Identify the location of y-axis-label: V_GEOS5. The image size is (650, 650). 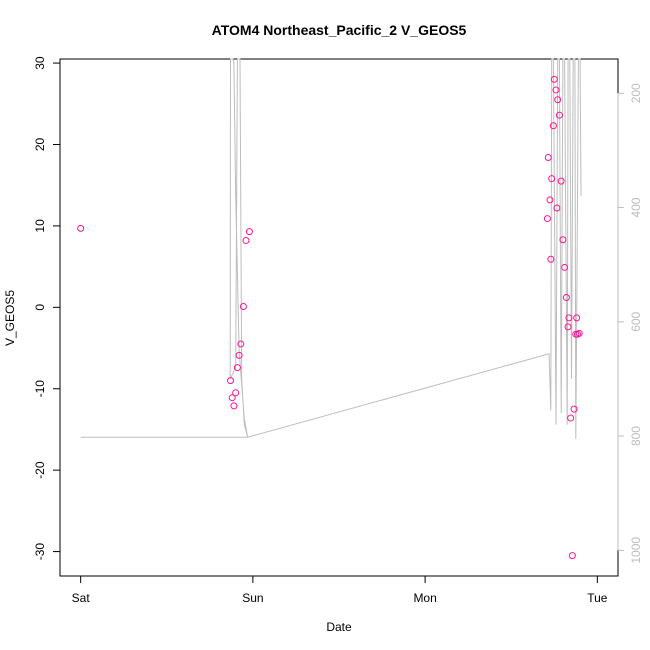
(10, 318).